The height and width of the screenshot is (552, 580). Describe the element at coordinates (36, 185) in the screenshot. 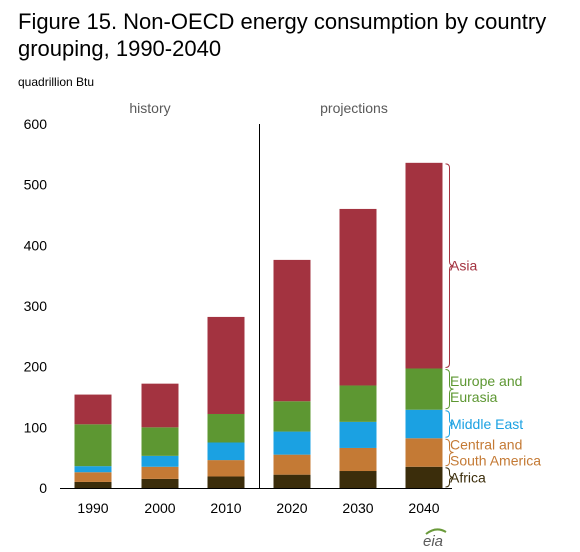

I see `y-tick-label: 500` at that location.